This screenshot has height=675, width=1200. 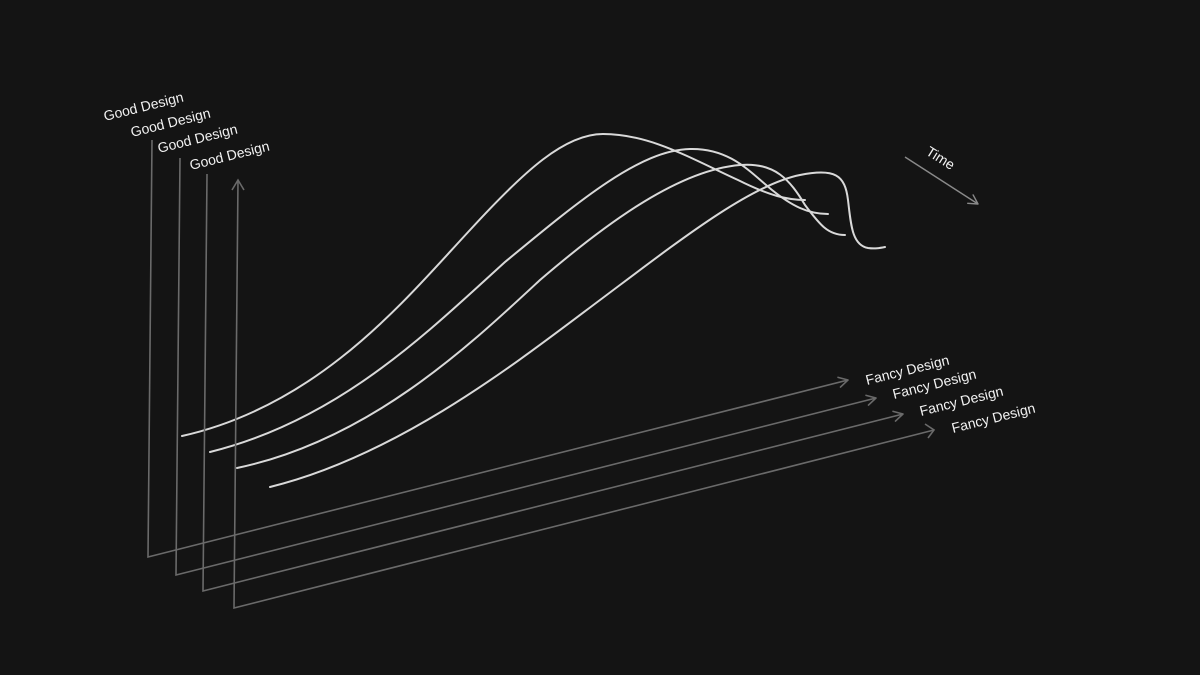 What do you see at coordinates (941, 180) in the screenshot?
I see `time-axis-arrow` at bounding box center [941, 180].